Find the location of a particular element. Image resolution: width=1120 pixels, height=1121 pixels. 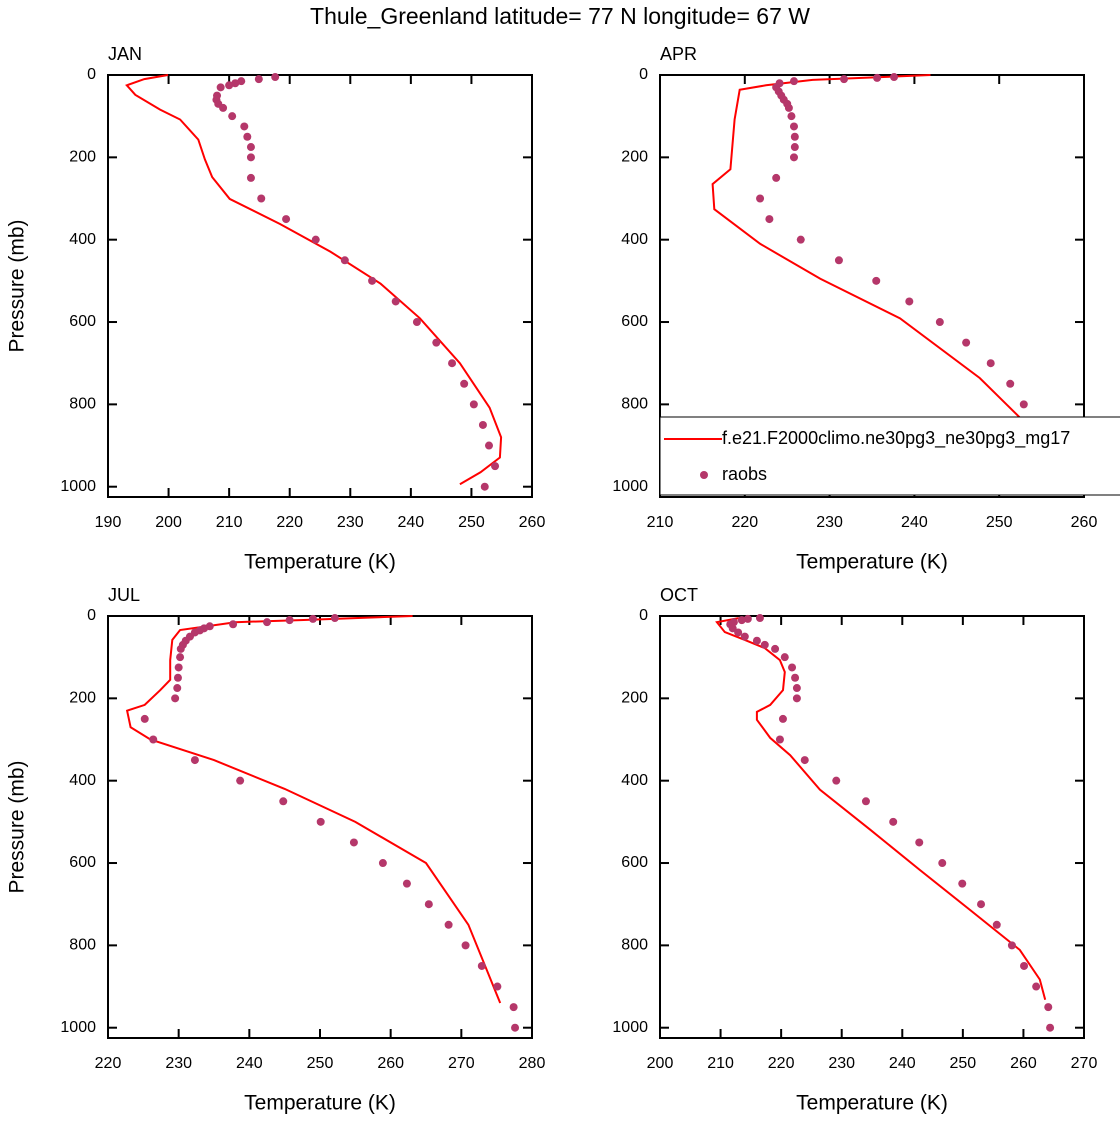

x-tick-label: 260 is located at coordinates (1023, 1063).